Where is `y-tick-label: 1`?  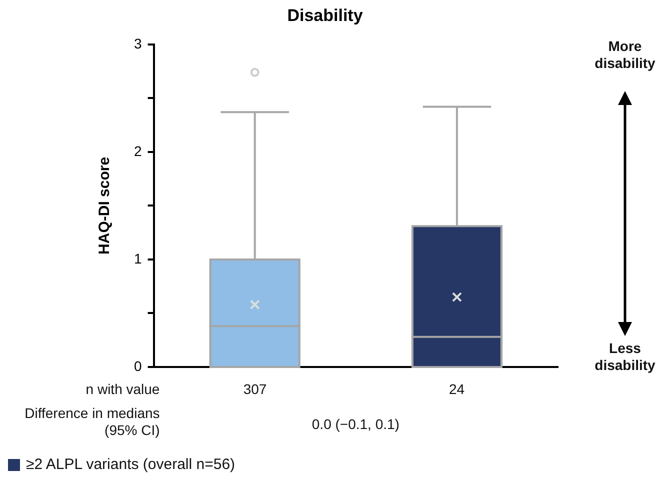 y-tick-label: 1 is located at coordinates (138, 258).